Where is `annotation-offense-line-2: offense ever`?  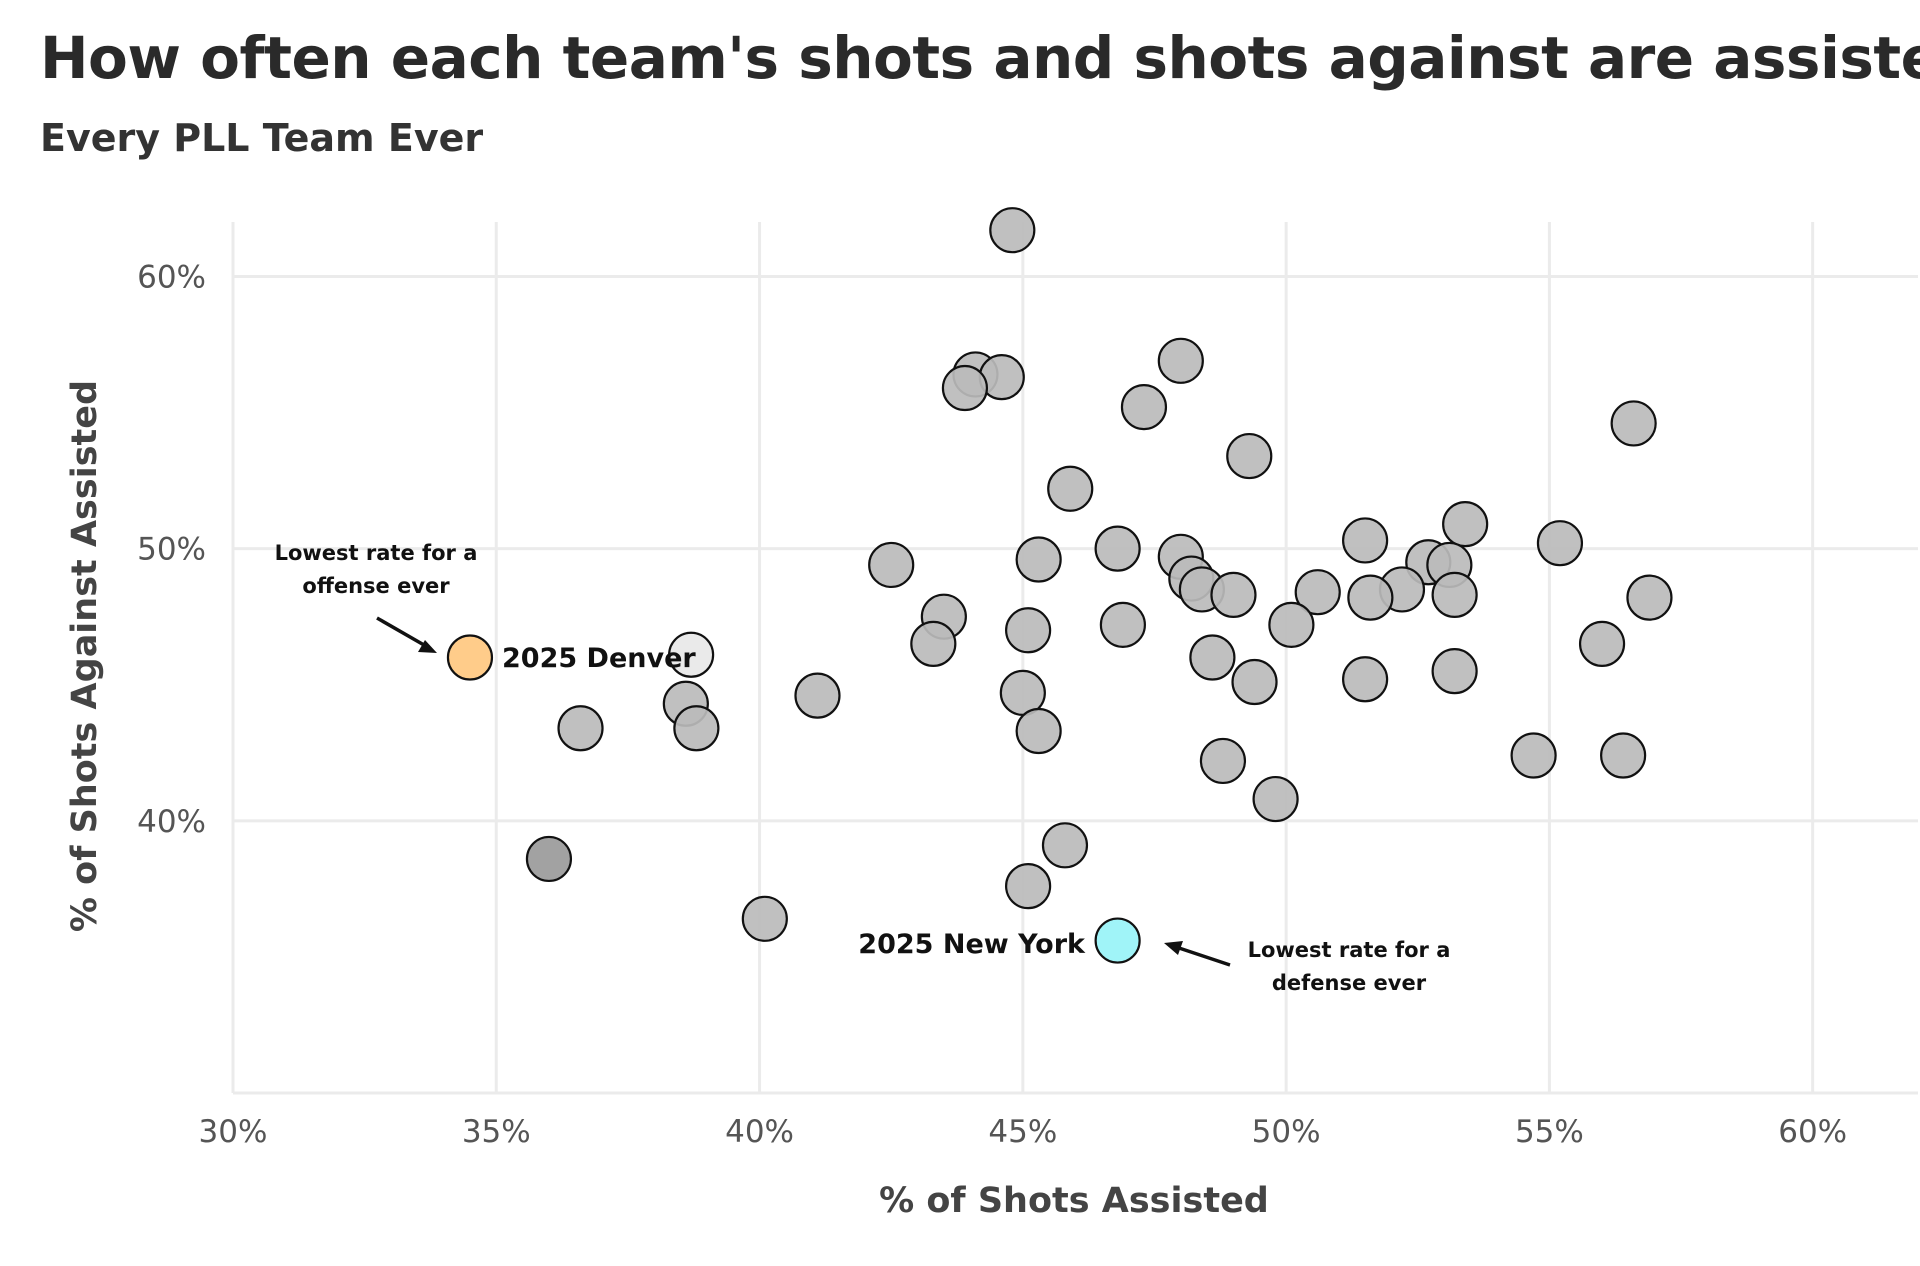 annotation-offense-line-2: offense ever is located at coordinates (376, 586).